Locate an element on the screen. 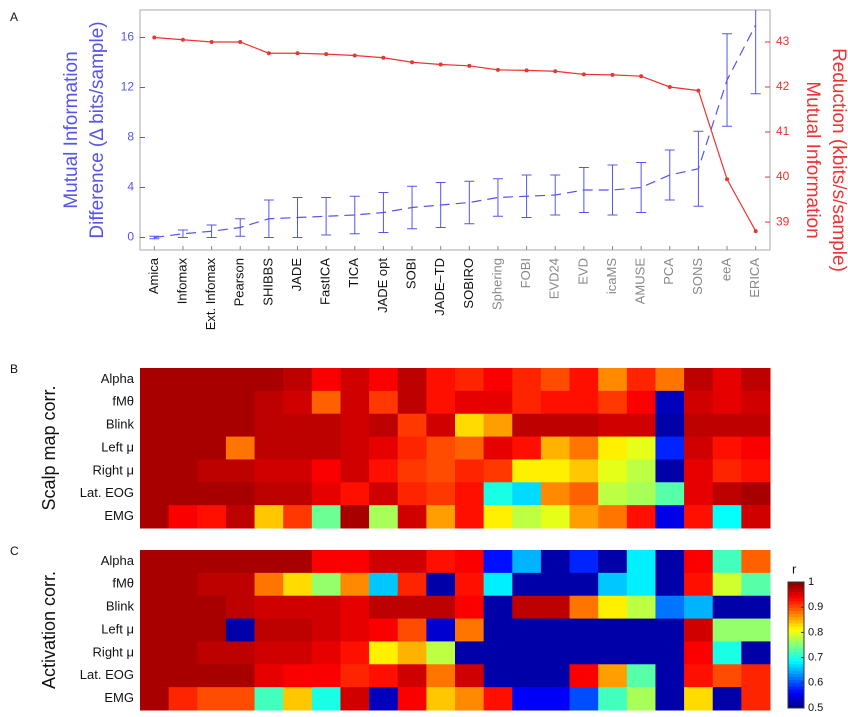  y-axis-label: Activation corr. is located at coordinates (49, 630).